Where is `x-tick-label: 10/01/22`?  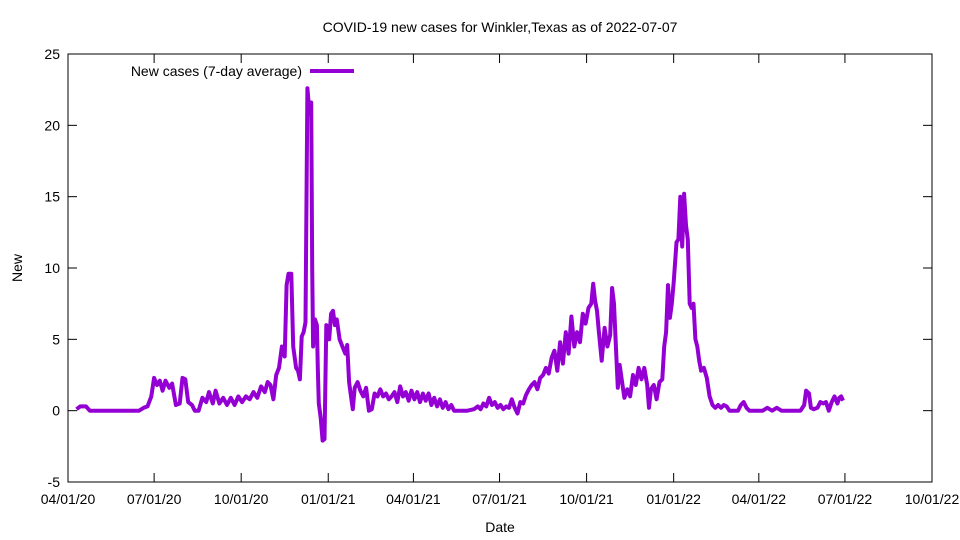
x-tick-label: 10/01/22 is located at coordinates (932, 499).